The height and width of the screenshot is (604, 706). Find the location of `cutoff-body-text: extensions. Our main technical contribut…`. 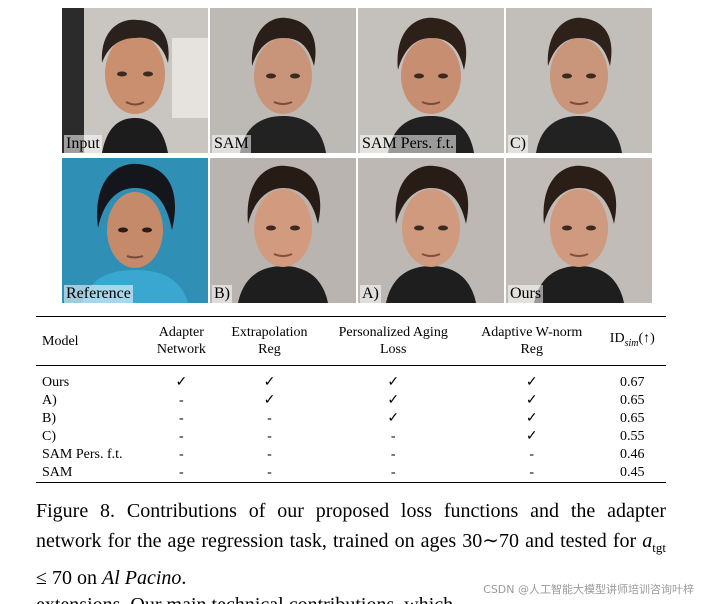

cutoff-body-text: extensions. Our main technical contribut… is located at coordinates (351, 597).